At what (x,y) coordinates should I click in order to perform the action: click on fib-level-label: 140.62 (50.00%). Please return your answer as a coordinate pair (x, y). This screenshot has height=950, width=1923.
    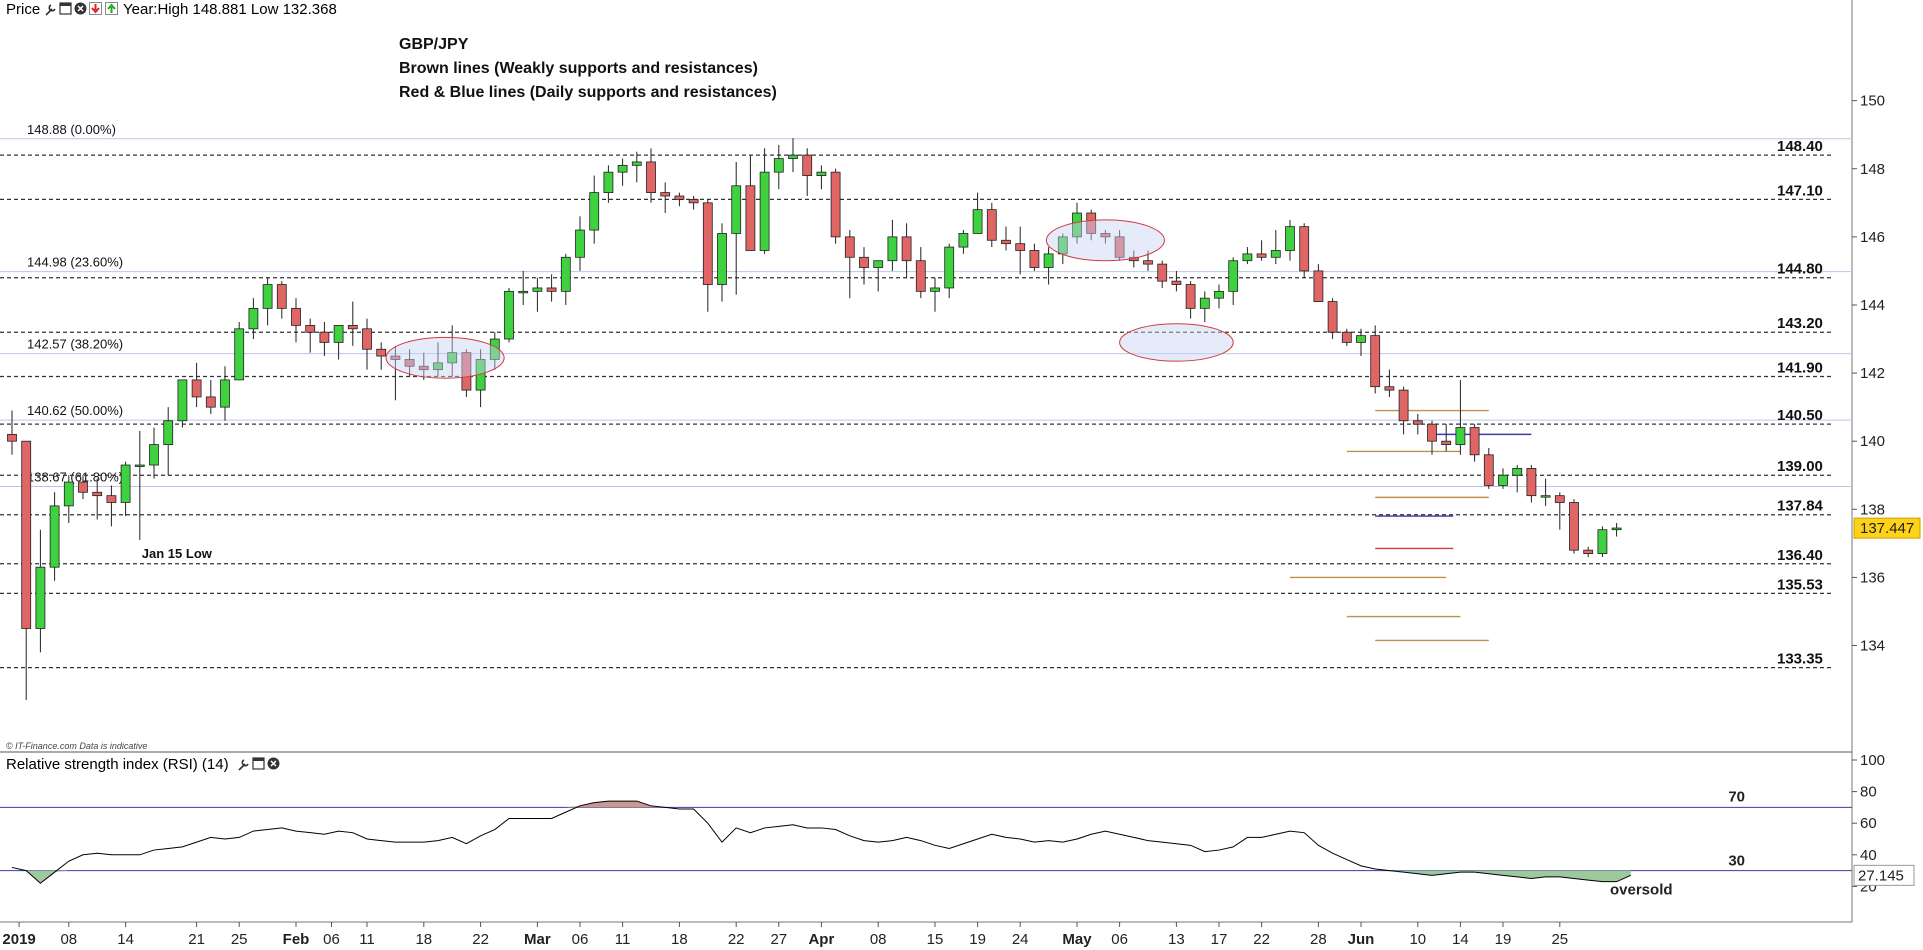
    Looking at the image, I should click on (75, 410).